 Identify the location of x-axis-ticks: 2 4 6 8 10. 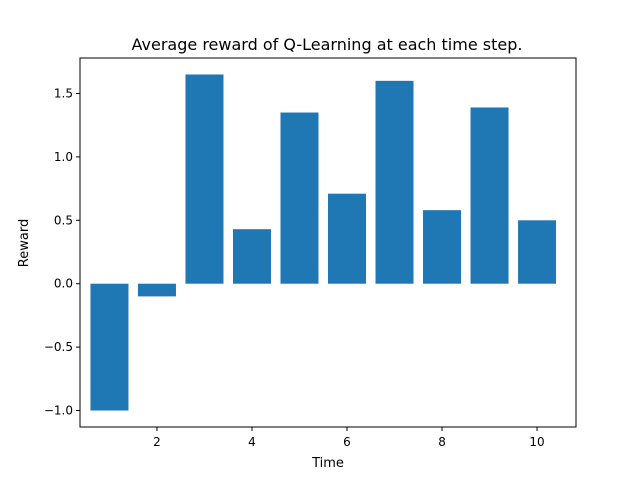
(349, 438).